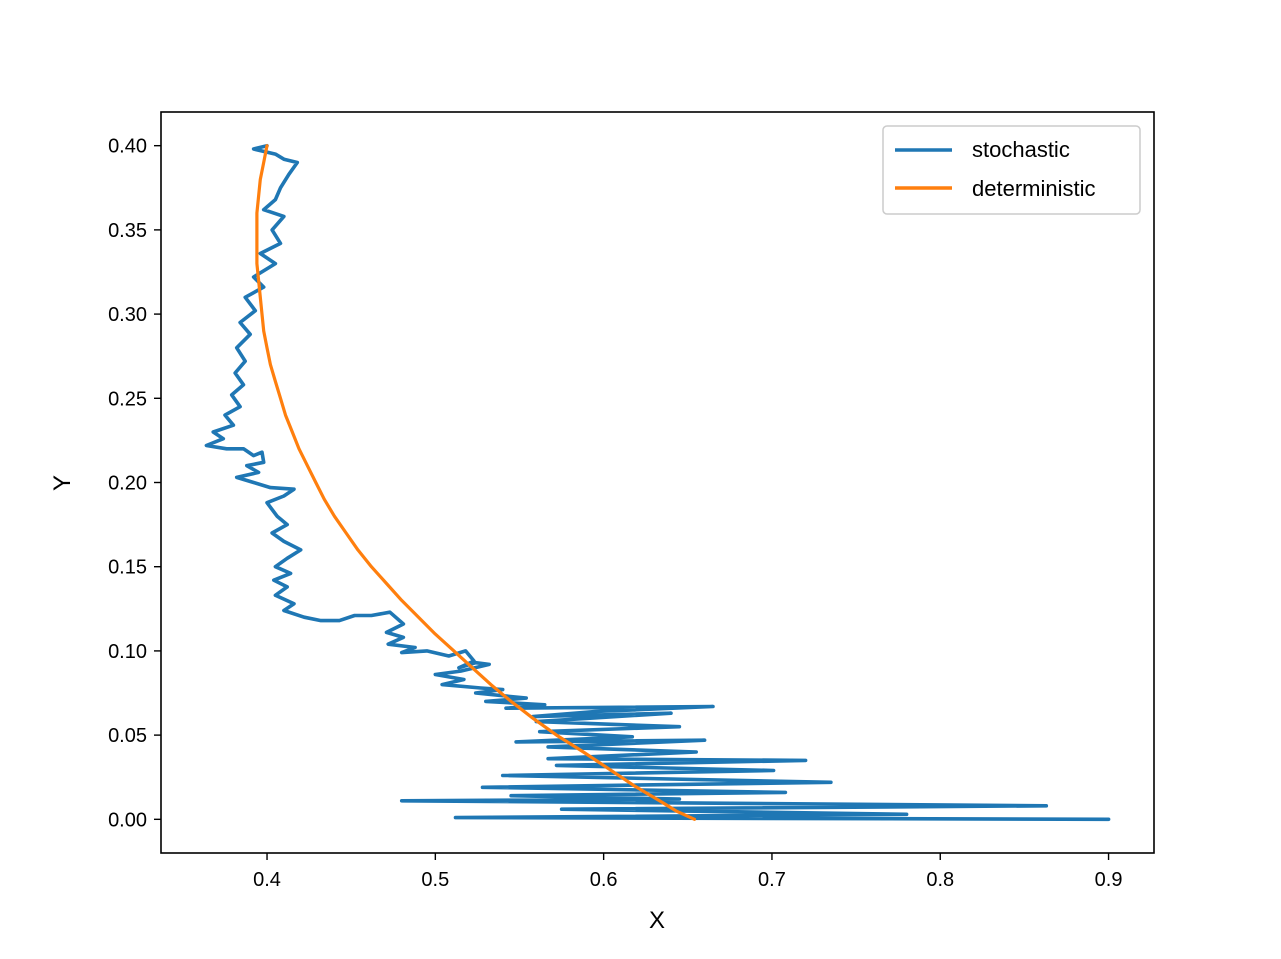 The height and width of the screenshot is (959, 1281). What do you see at coordinates (940, 880) in the screenshot?
I see `x-tick-label: 0.8` at bounding box center [940, 880].